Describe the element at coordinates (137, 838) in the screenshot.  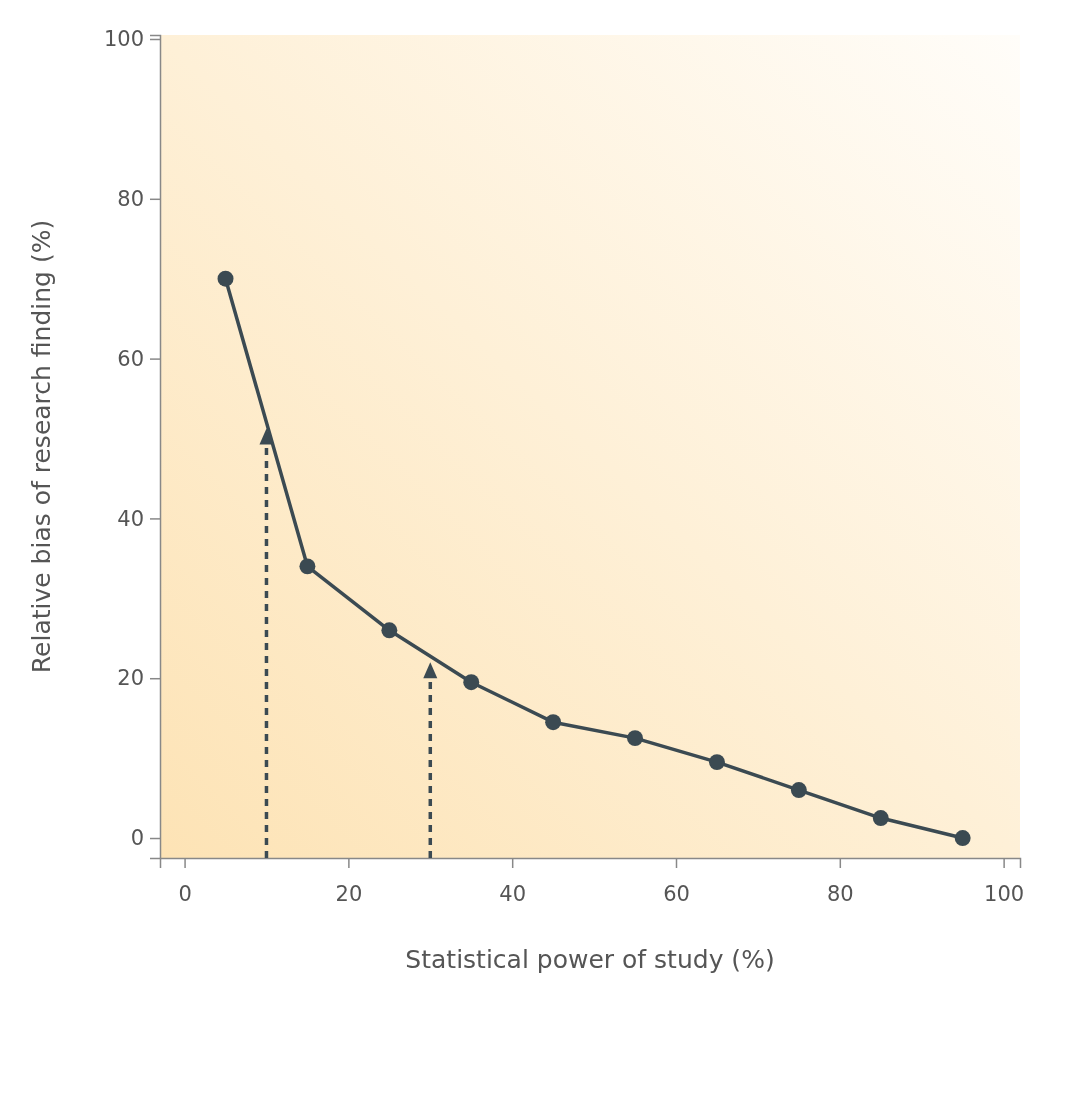
I see `y-tick-label: 0` at that location.